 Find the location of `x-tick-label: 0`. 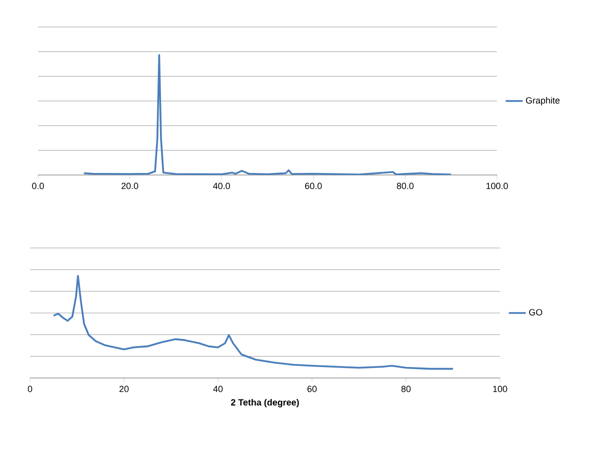

x-tick-label: 0 is located at coordinates (30, 389).